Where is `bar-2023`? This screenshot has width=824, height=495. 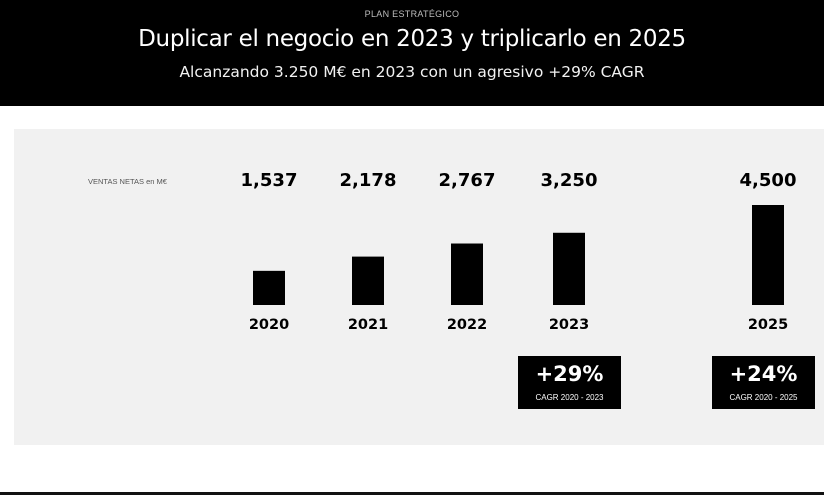
bar-2023 is located at coordinates (569, 268).